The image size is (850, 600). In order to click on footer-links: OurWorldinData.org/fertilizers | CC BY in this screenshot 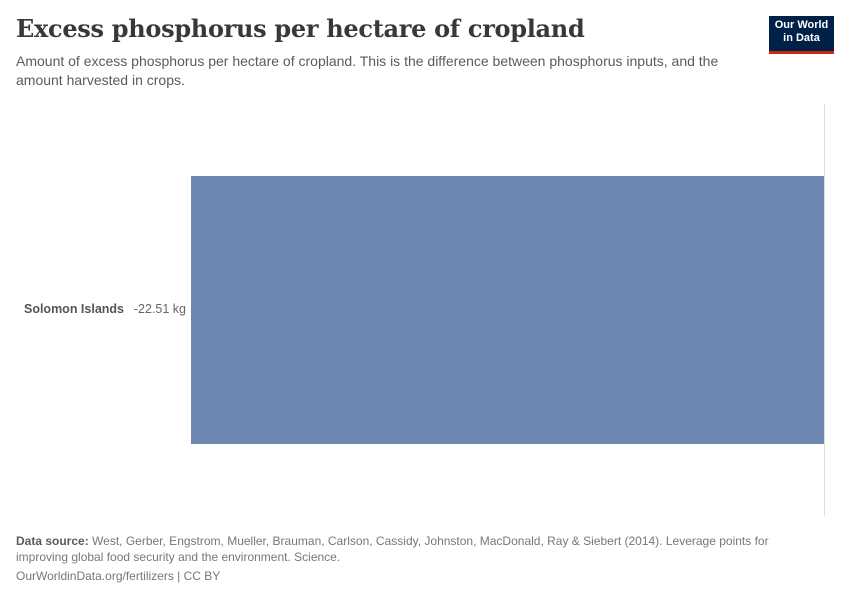, I will do `click(118, 576)`.